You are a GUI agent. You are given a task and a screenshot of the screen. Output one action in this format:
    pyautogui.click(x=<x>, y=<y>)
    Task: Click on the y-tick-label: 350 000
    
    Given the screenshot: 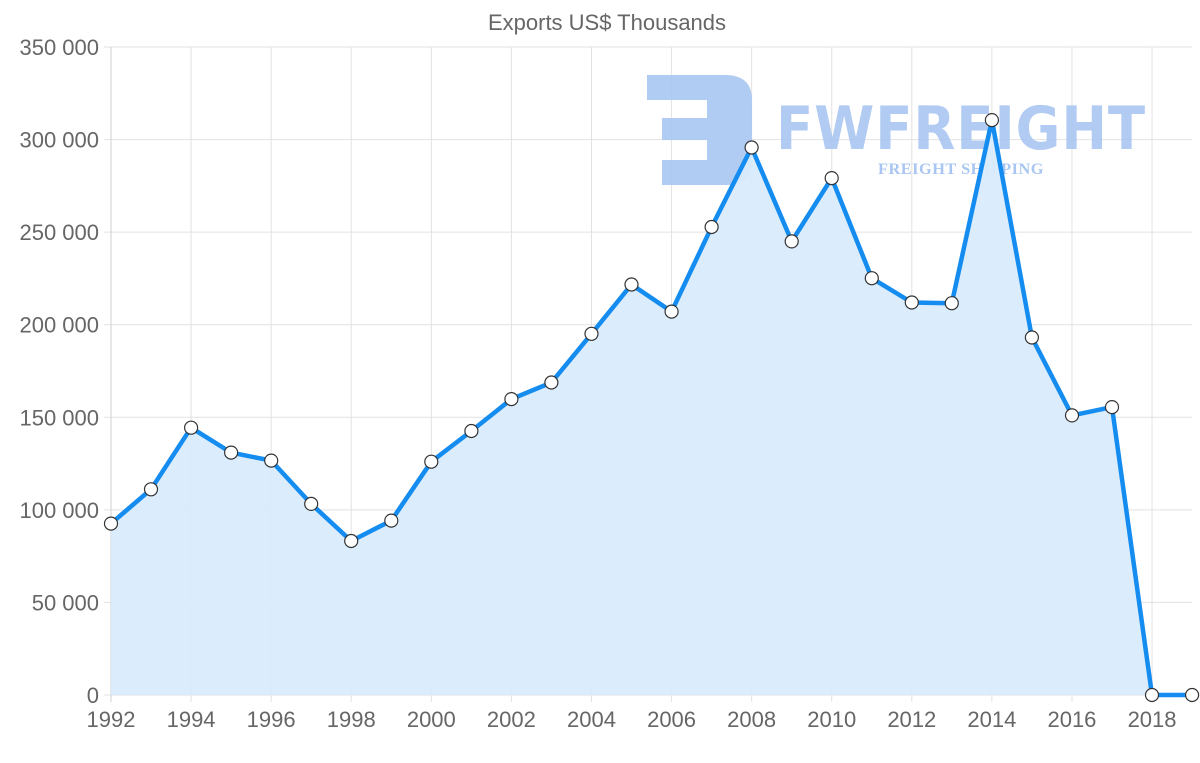 What is the action you would take?
    pyautogui.click(x=59, y=47)
    